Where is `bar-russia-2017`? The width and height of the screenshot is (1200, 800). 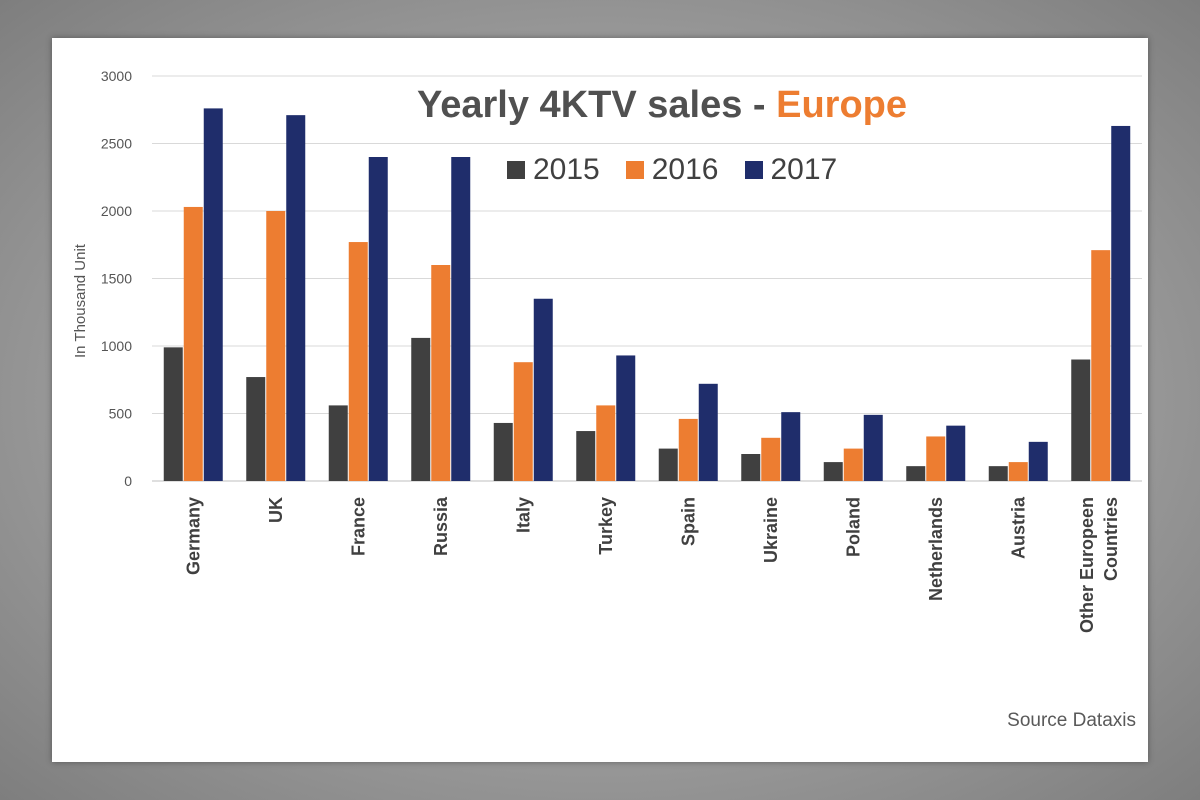
bar-russia-2017 is located at coordinates (461, 319).